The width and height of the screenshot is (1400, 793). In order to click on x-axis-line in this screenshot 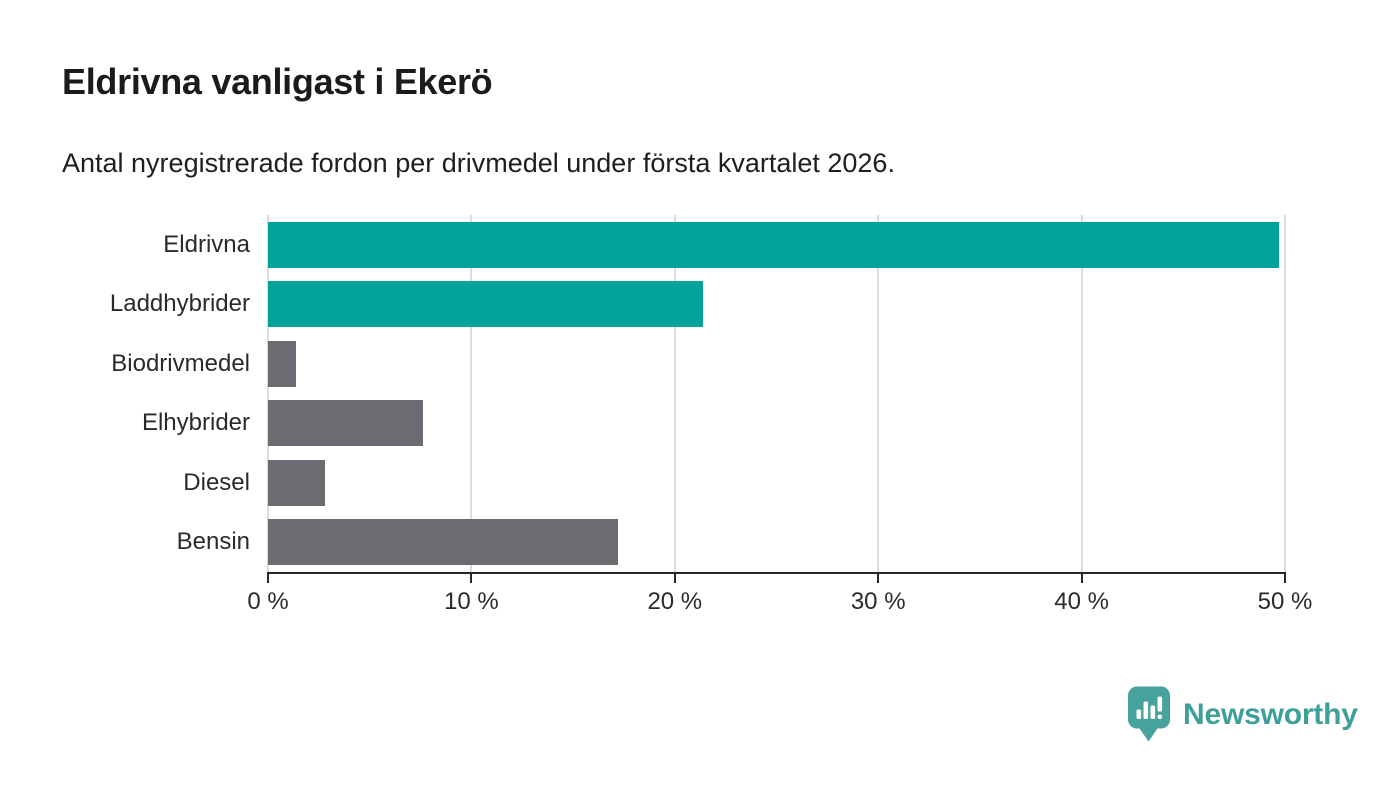, I will do `click(776, 573)`.